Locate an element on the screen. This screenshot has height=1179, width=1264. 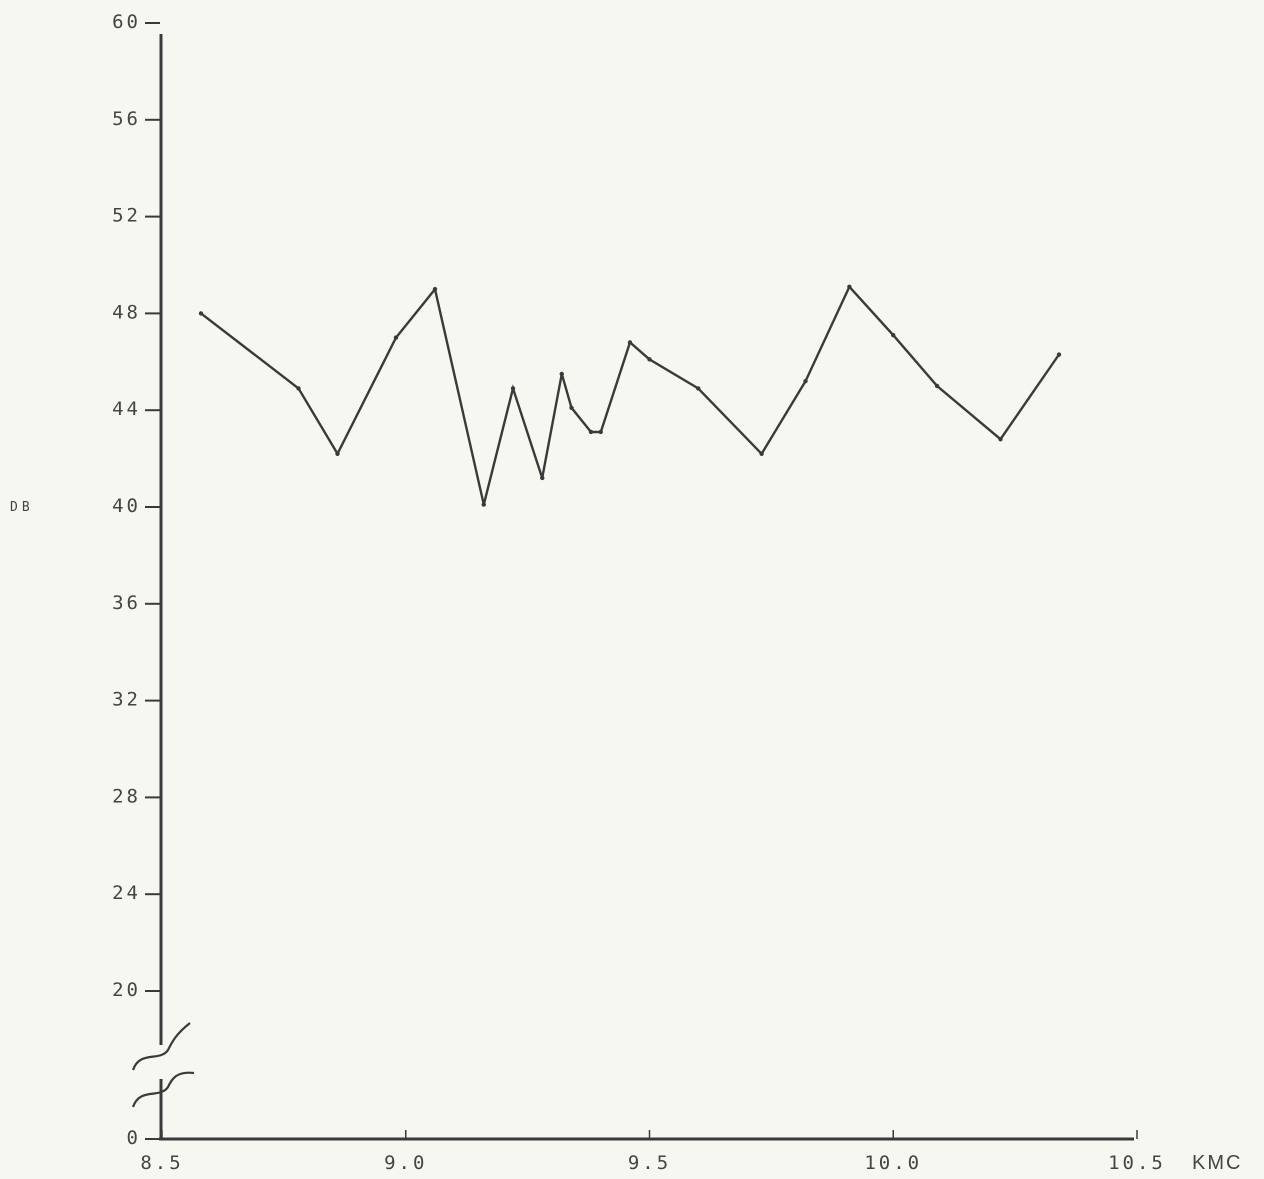
y-tick-label: 20 is located at coordinates (126, 990).